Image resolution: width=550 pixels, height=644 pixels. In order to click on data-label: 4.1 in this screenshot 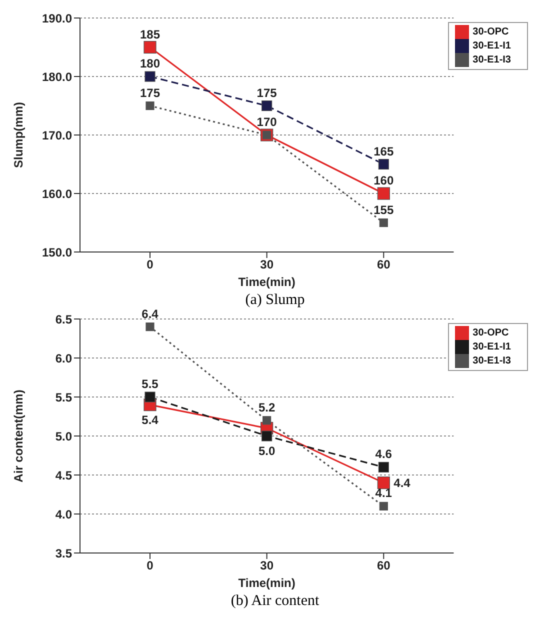, I will do `click(383, 493)`.